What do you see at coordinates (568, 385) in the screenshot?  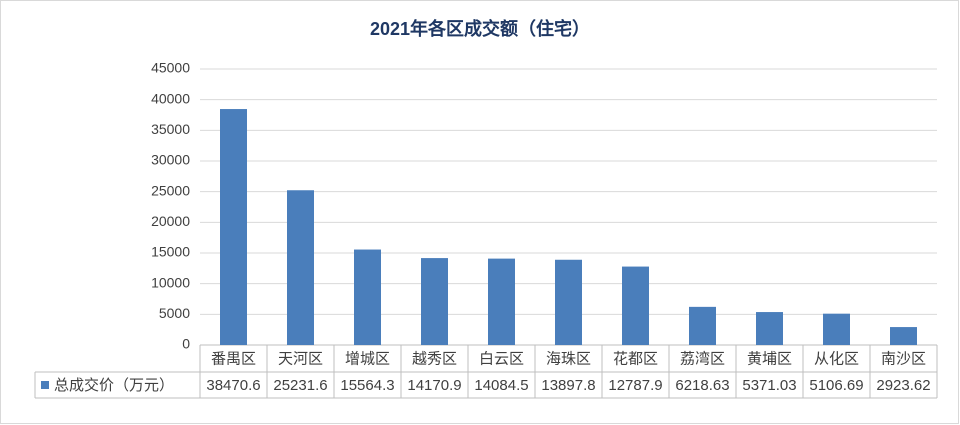 I see `table-value: 13897.8` at bounding box center [568, 385].